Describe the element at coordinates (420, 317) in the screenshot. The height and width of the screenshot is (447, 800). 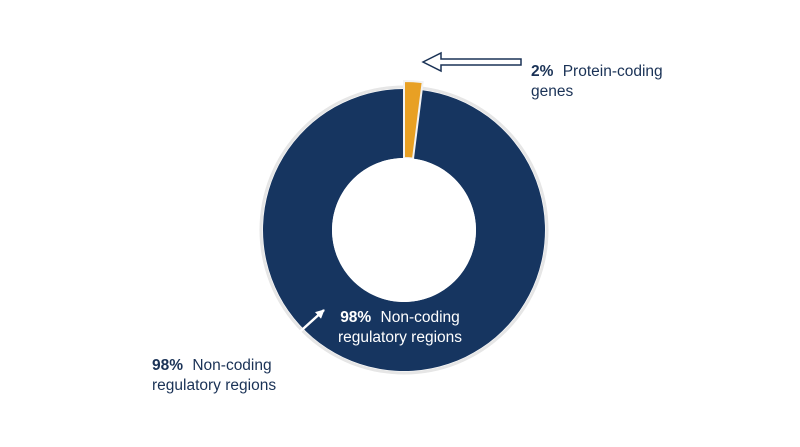
I see `non-coding-inner-label-line-1: Non-coding` at that location.